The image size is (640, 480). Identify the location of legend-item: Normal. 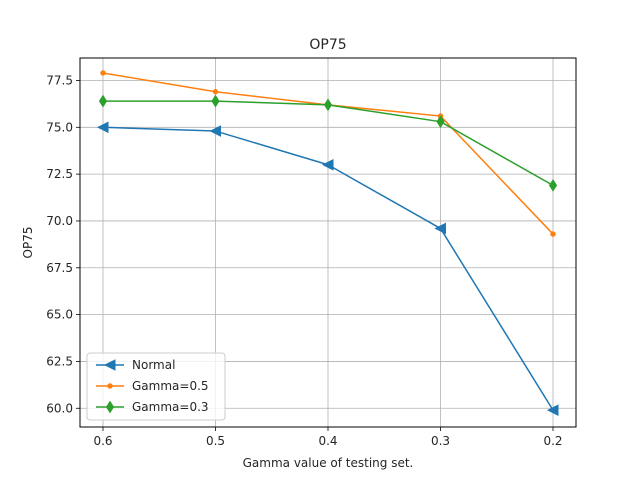
(135, 365).